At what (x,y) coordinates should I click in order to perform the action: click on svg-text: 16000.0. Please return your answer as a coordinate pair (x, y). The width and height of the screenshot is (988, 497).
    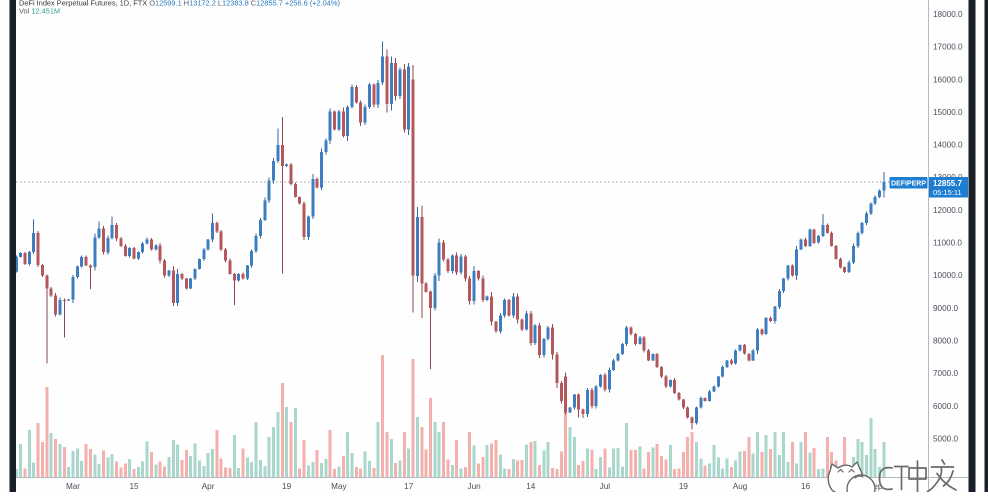
    Looking at the image, I should click on (948, 79).